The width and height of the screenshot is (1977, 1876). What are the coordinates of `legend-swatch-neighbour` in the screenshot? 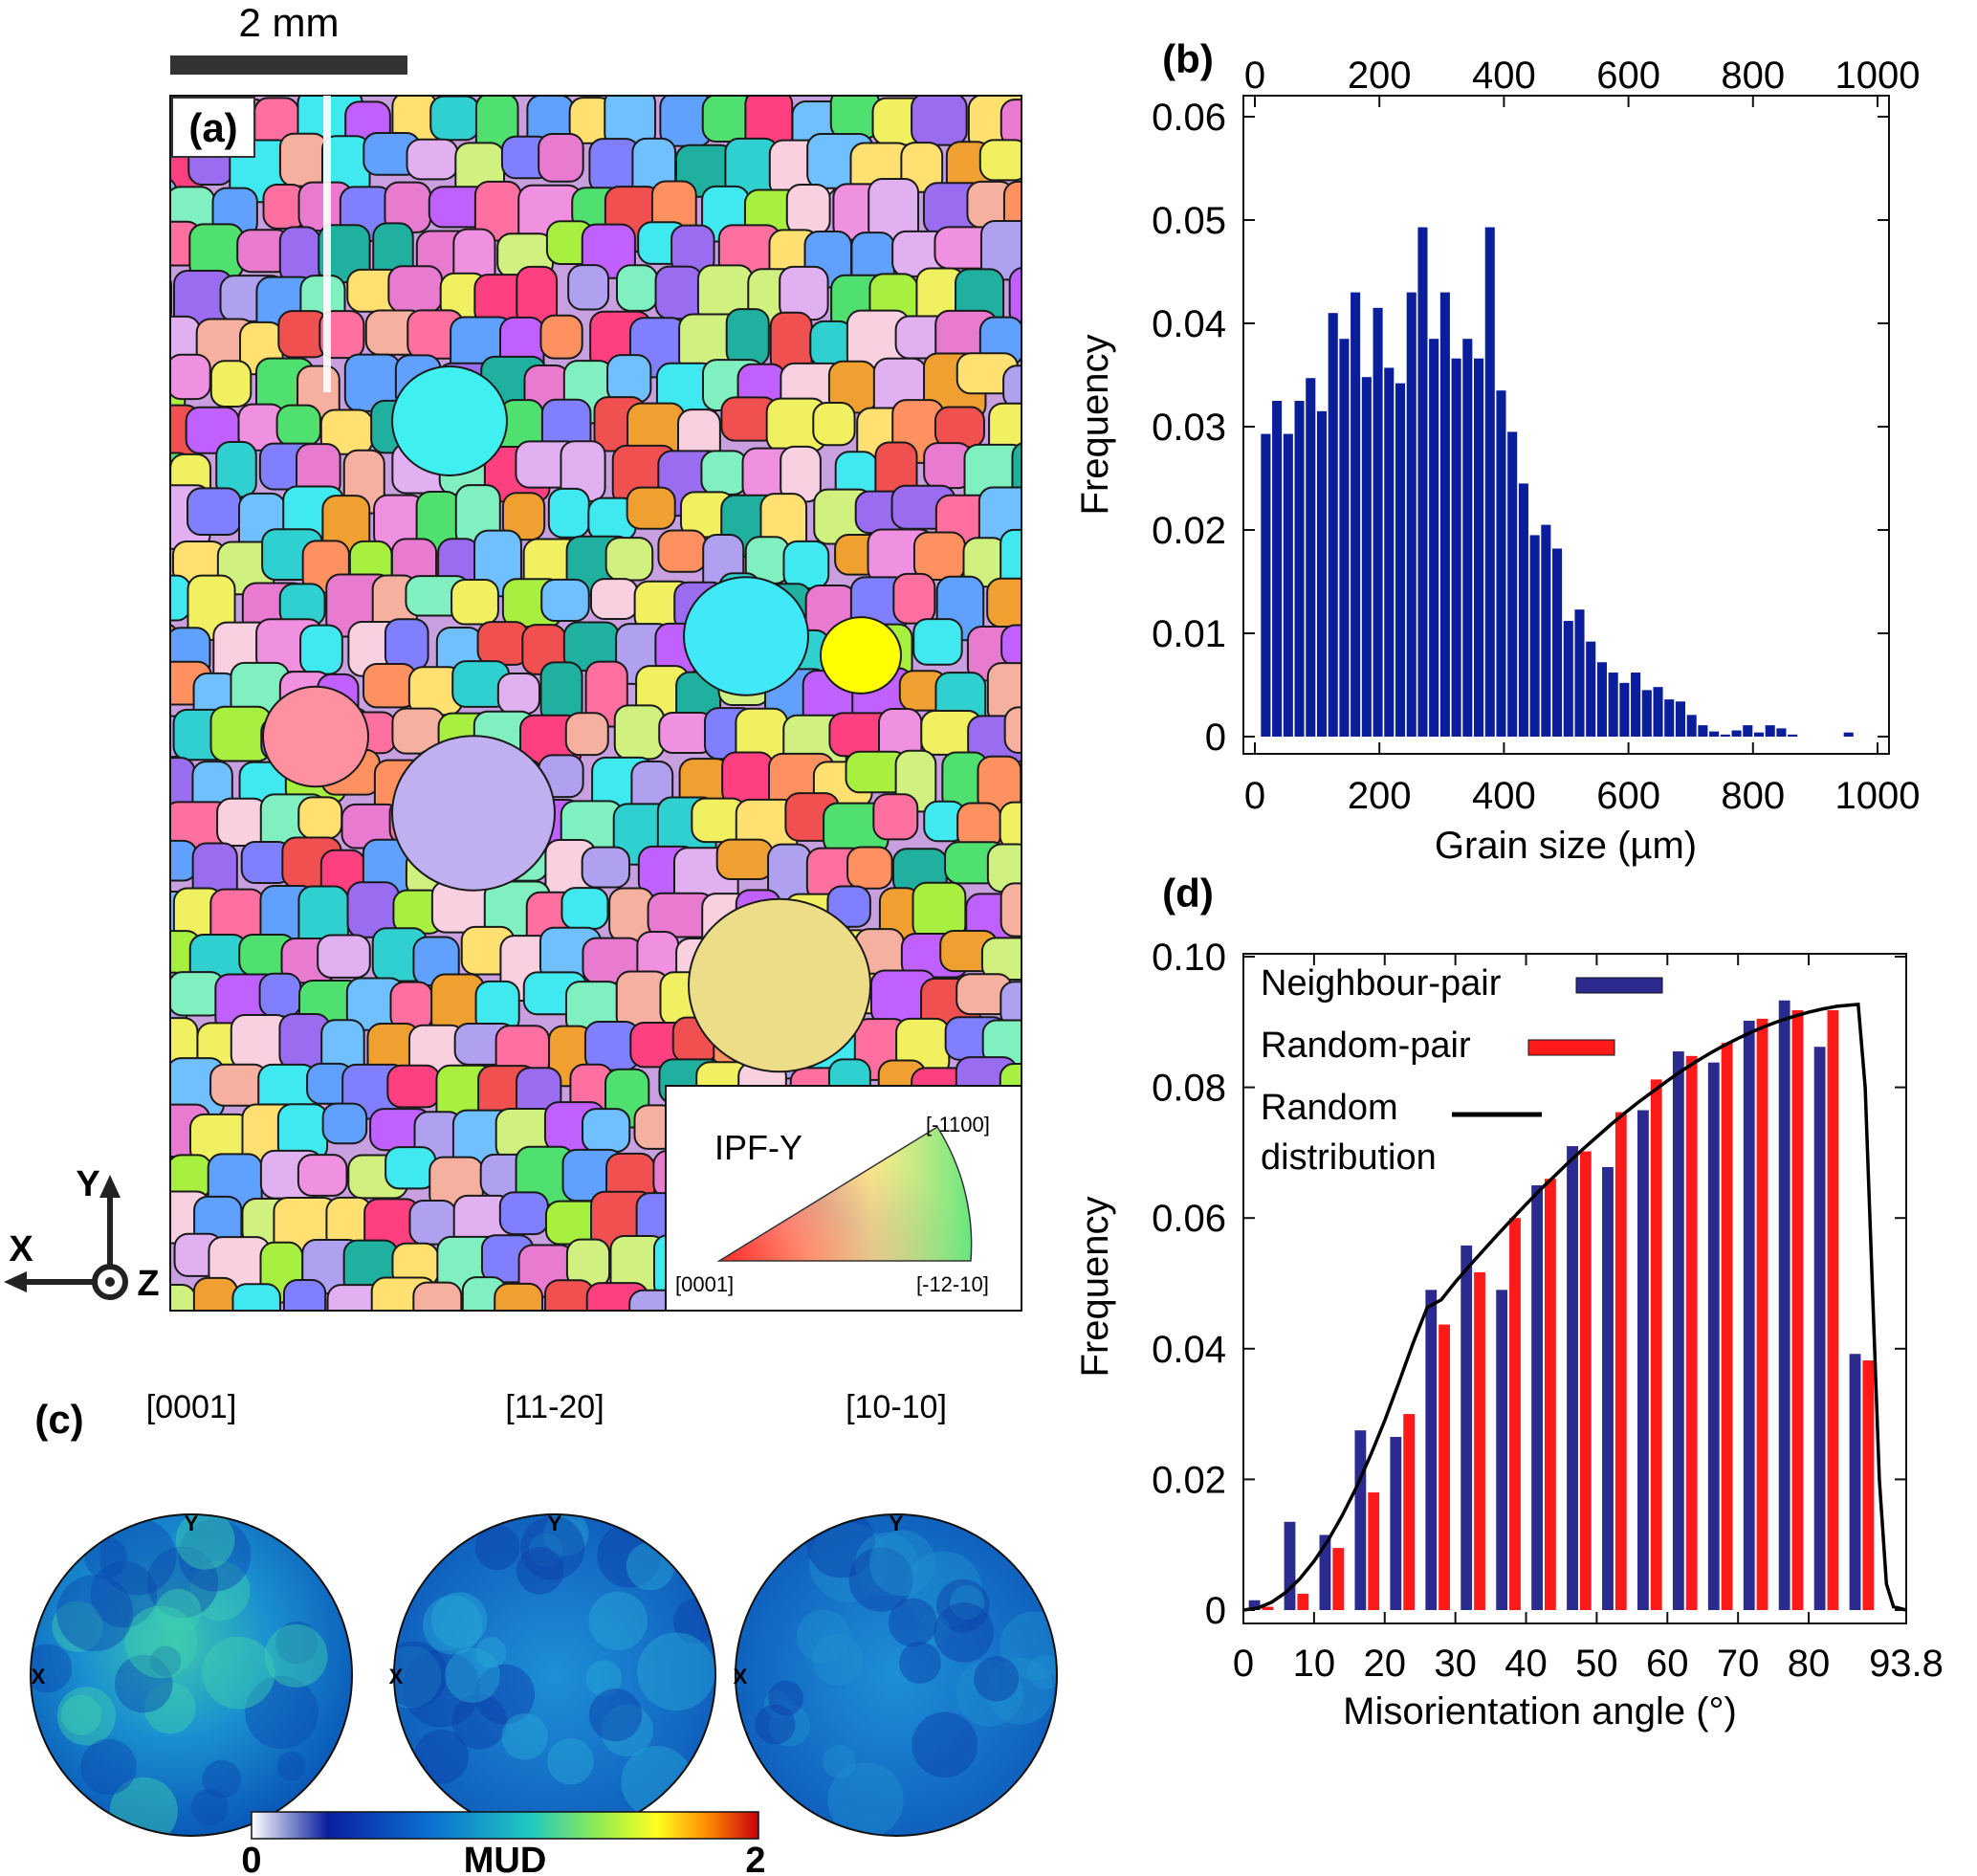 It's located at (1619, 985).